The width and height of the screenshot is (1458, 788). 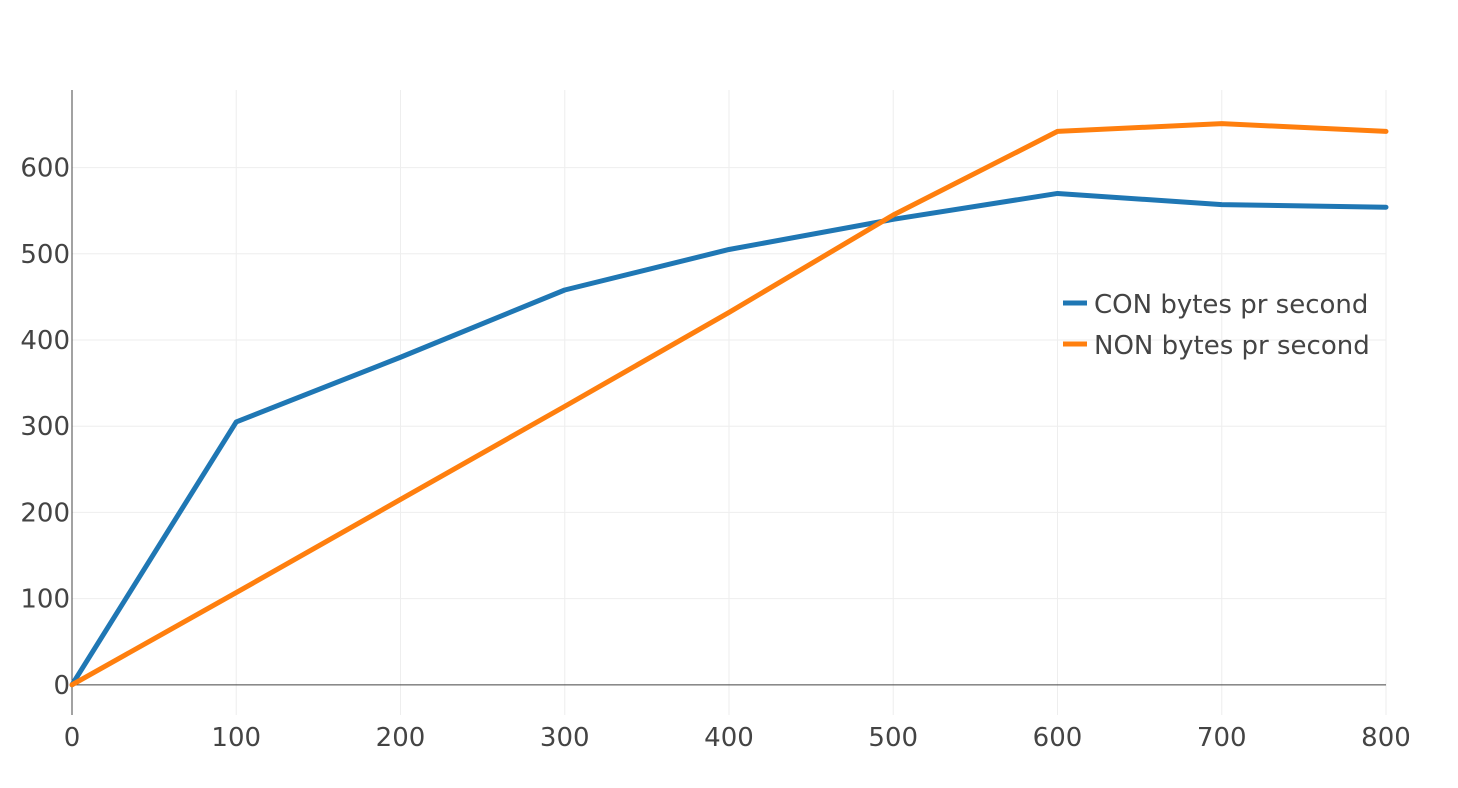 What do you see at coordinates (1216, 325) in the screenshot?
I see `legend: CON bytes pr second NON bytes pr second` at bounding box center [1216, 325].